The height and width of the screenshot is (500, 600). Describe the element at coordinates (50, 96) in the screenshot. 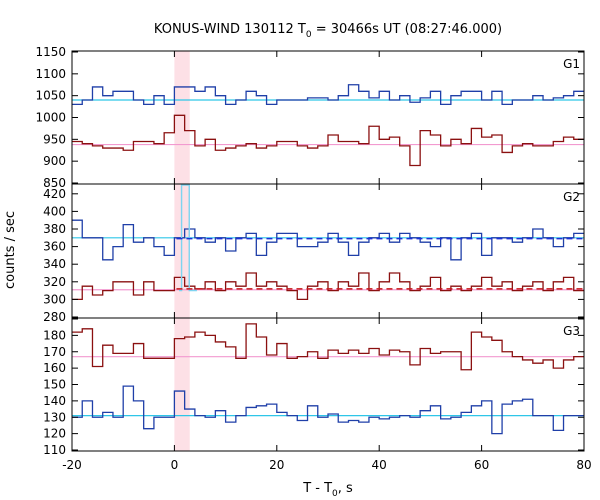

I see `panel-g1-ytick-label: 1050` at that location.